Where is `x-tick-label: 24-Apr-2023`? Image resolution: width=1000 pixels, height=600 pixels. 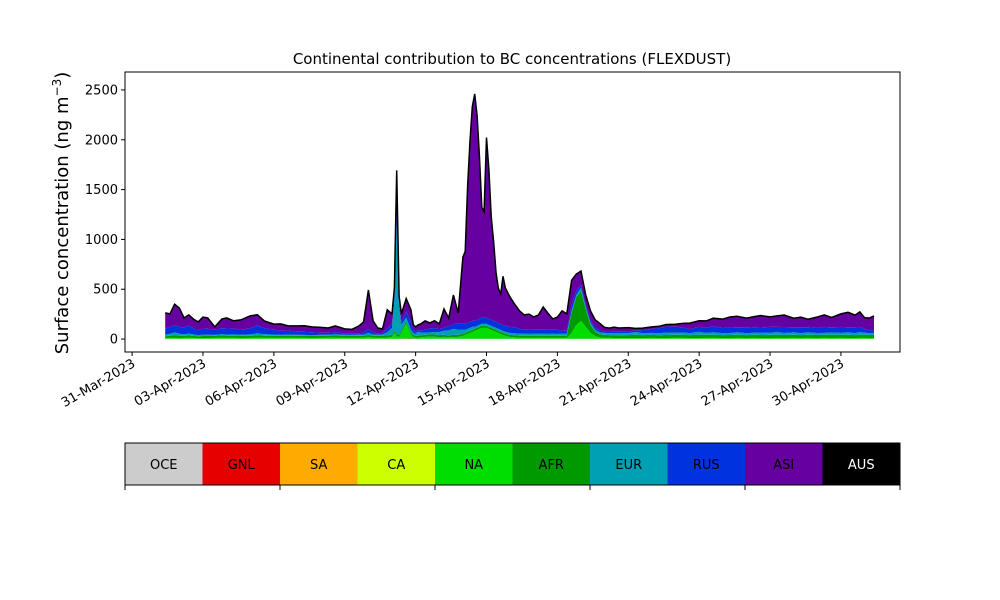 x-tick-label: 24-Apr-2023 is located at coordinates (666, 382).